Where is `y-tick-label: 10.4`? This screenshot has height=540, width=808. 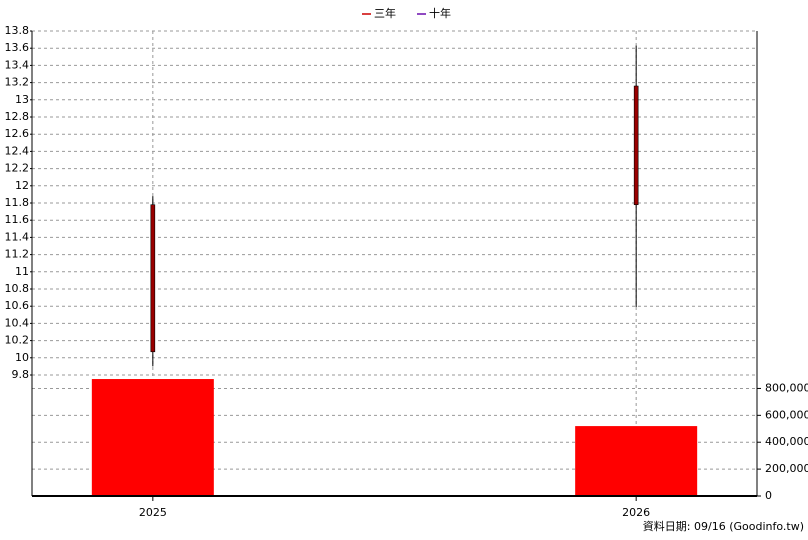
y-tick-label: 10.4 is located at coordinates (17, 322).